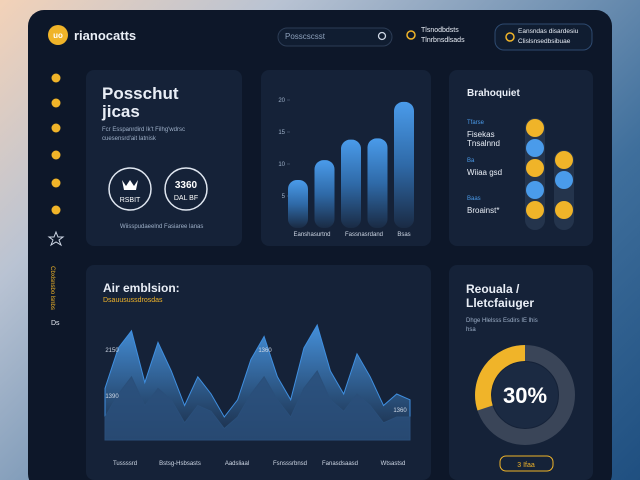 The height and width of the screenshot is (480, 640). I want to click on area-series, so click(257, 405).